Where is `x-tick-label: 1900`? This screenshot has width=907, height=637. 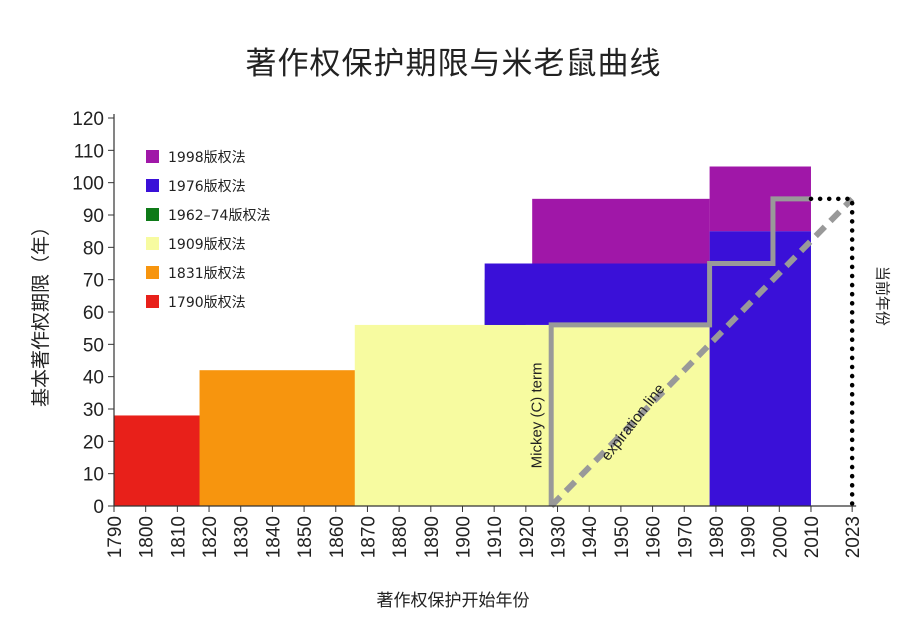
x-tick-label: 1900 is located at coordinates (463, 537).